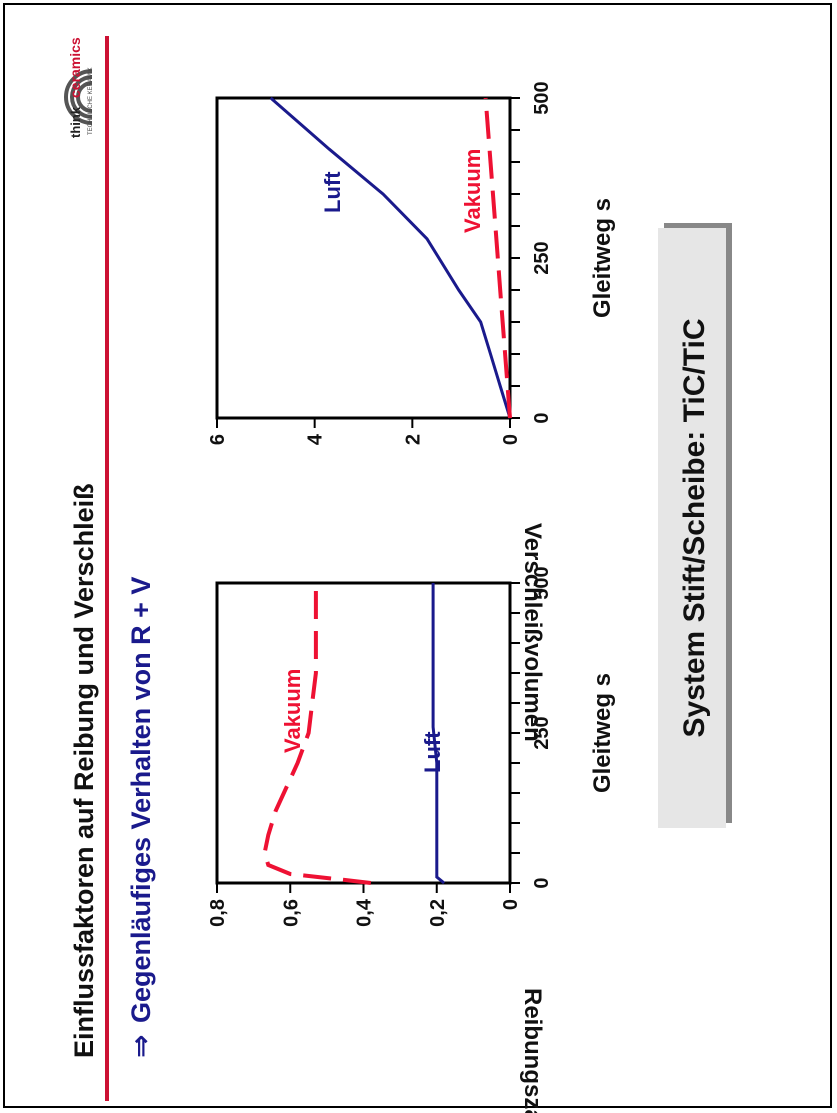  Describe the element at coordinates (218, 913) in the screenshot. I see `y-tick-label: 0,8` at that location.